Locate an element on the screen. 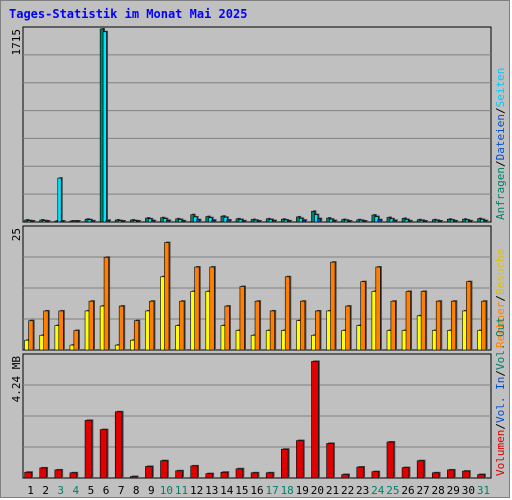  x-tick-label-11: 11 is located at coordinates (181, 490).